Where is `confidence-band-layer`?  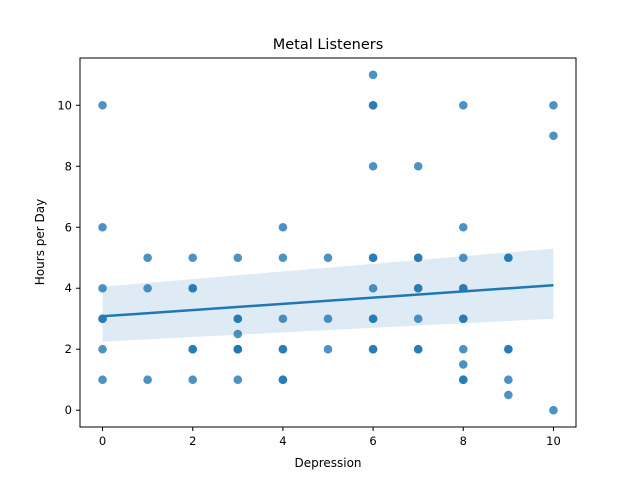
confidence-band-layer is located at coordinates (328, 295).